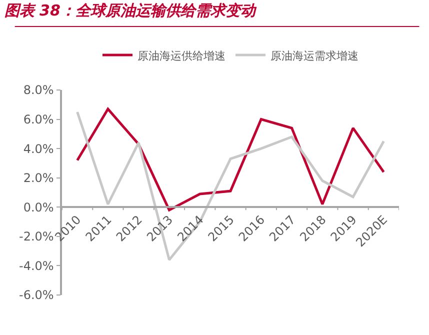  I want to click on chart-title: 图表 38：全球原油运输供给需求变动, so click(131, 11).